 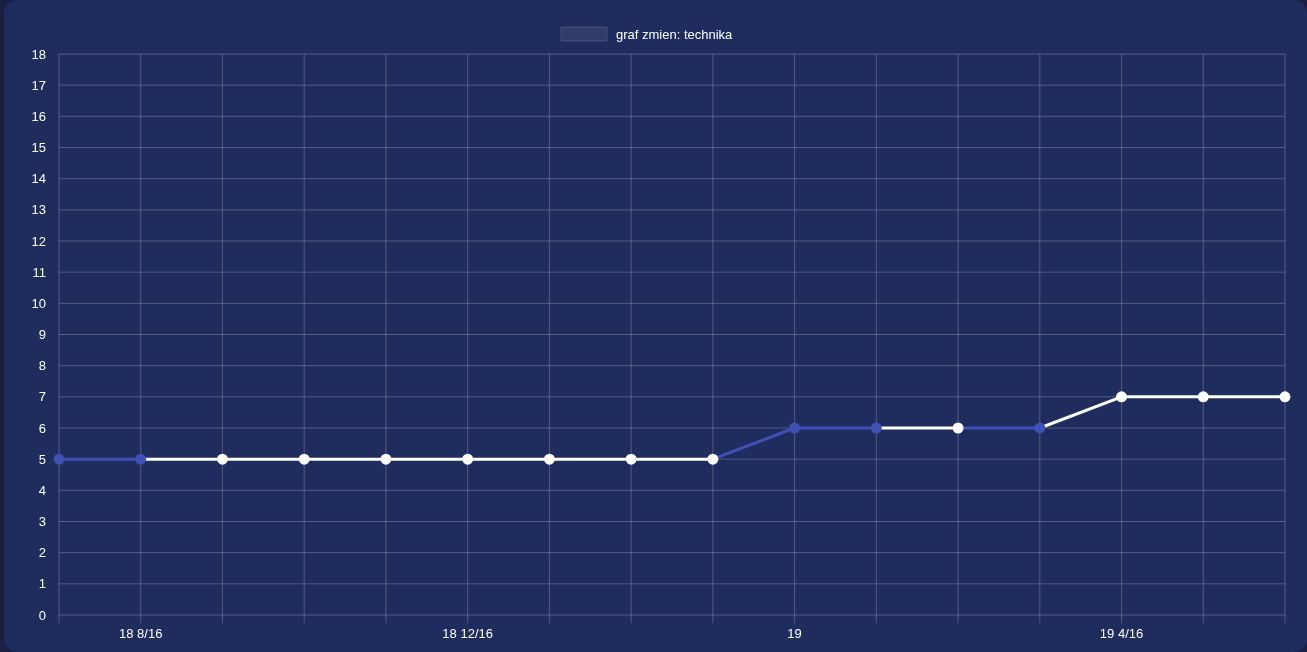 I want to click on y-tick-label: 13, so click(x=38, y=210).